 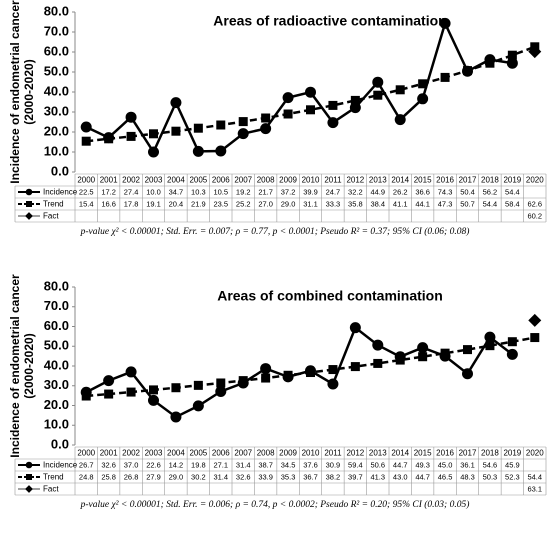 I want to click on table-value: 25.2, so click(x=243, y=203).